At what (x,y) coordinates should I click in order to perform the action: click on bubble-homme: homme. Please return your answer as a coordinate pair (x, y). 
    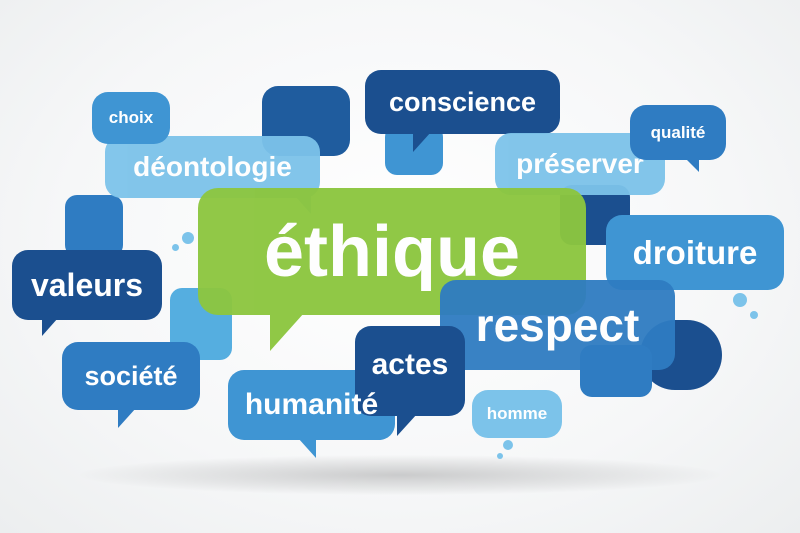
    Looking at the image, I should click on (517, 414).